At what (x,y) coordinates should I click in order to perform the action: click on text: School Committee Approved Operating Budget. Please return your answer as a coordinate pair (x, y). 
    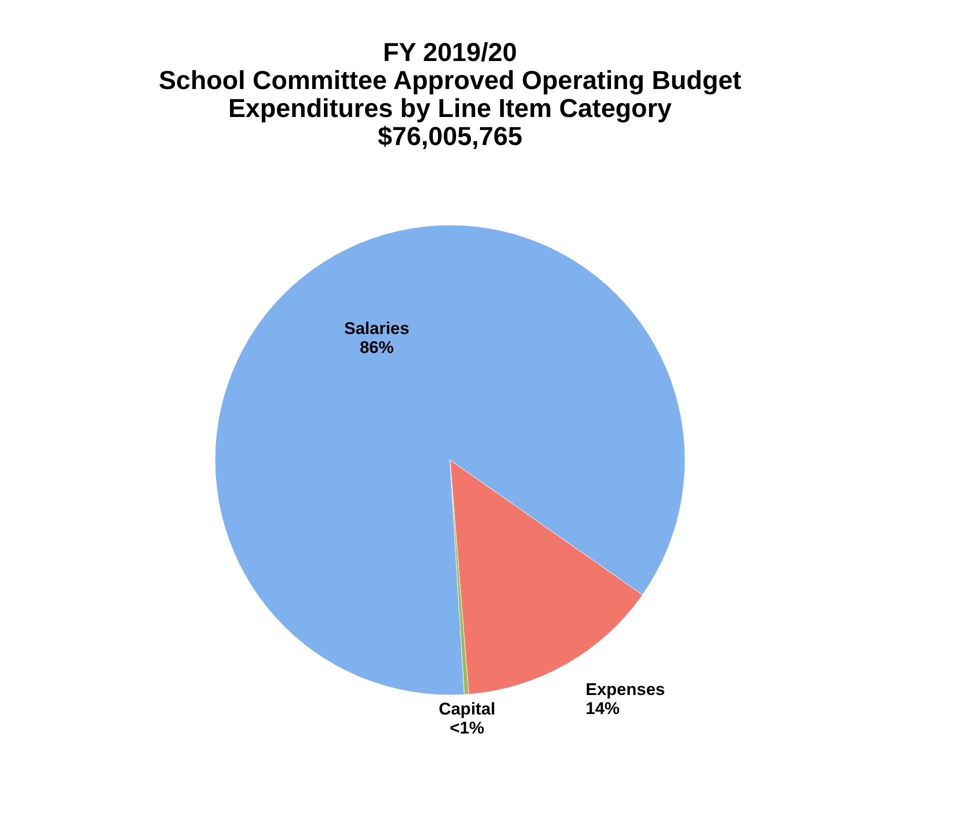
    Looking at the image, I should click on (450, 80).